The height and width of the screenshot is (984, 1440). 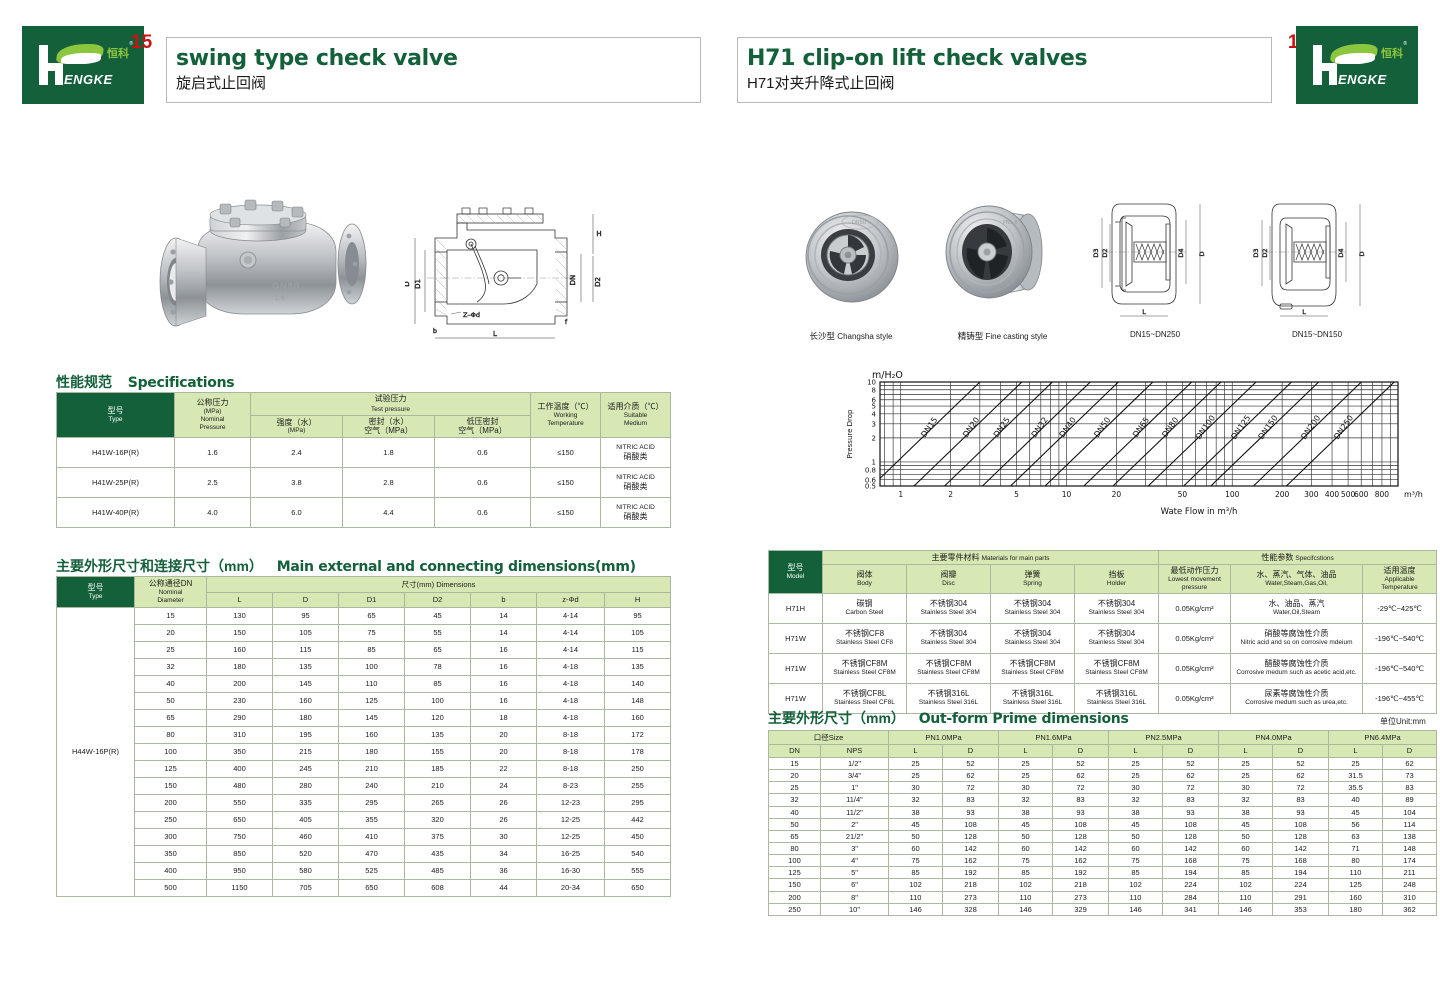 What do you see at coordinates (1409, 848) in the screenshot?
I see `of-cell-v9: 148` at bounding box center [1409, 848].